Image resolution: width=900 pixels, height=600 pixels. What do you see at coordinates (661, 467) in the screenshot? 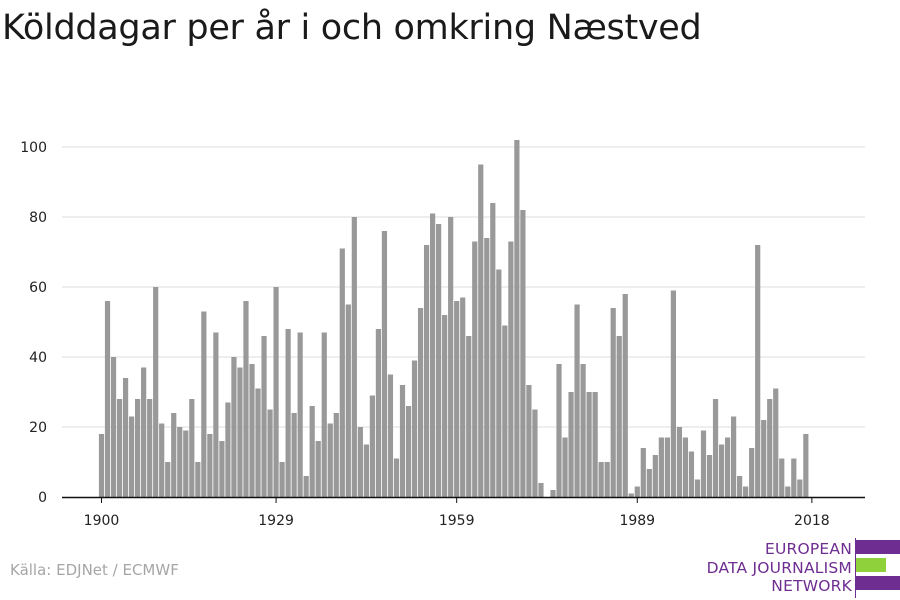
I see `bar-1993` at bounding box center [661, 467].